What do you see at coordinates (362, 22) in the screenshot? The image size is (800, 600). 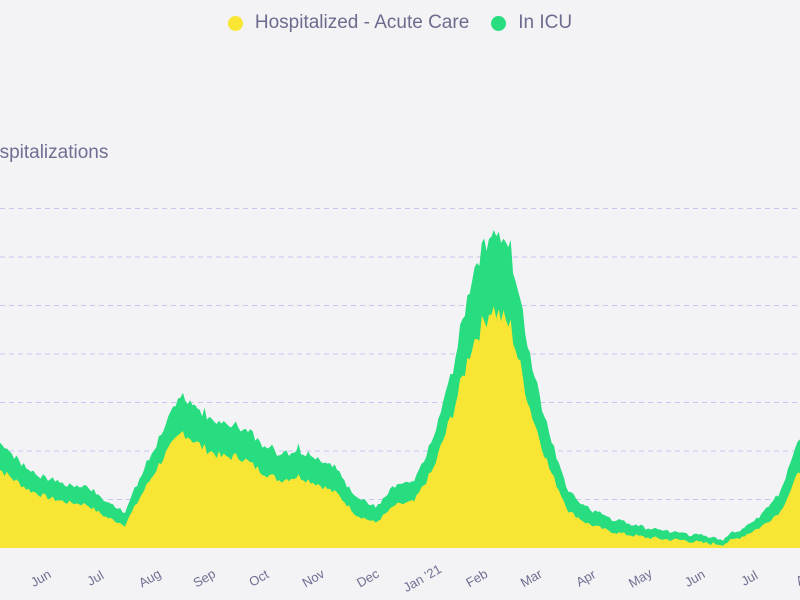 I see `legend-label-acute-care: Hospitalized - Acute Care` at bounding box center [362, 22].